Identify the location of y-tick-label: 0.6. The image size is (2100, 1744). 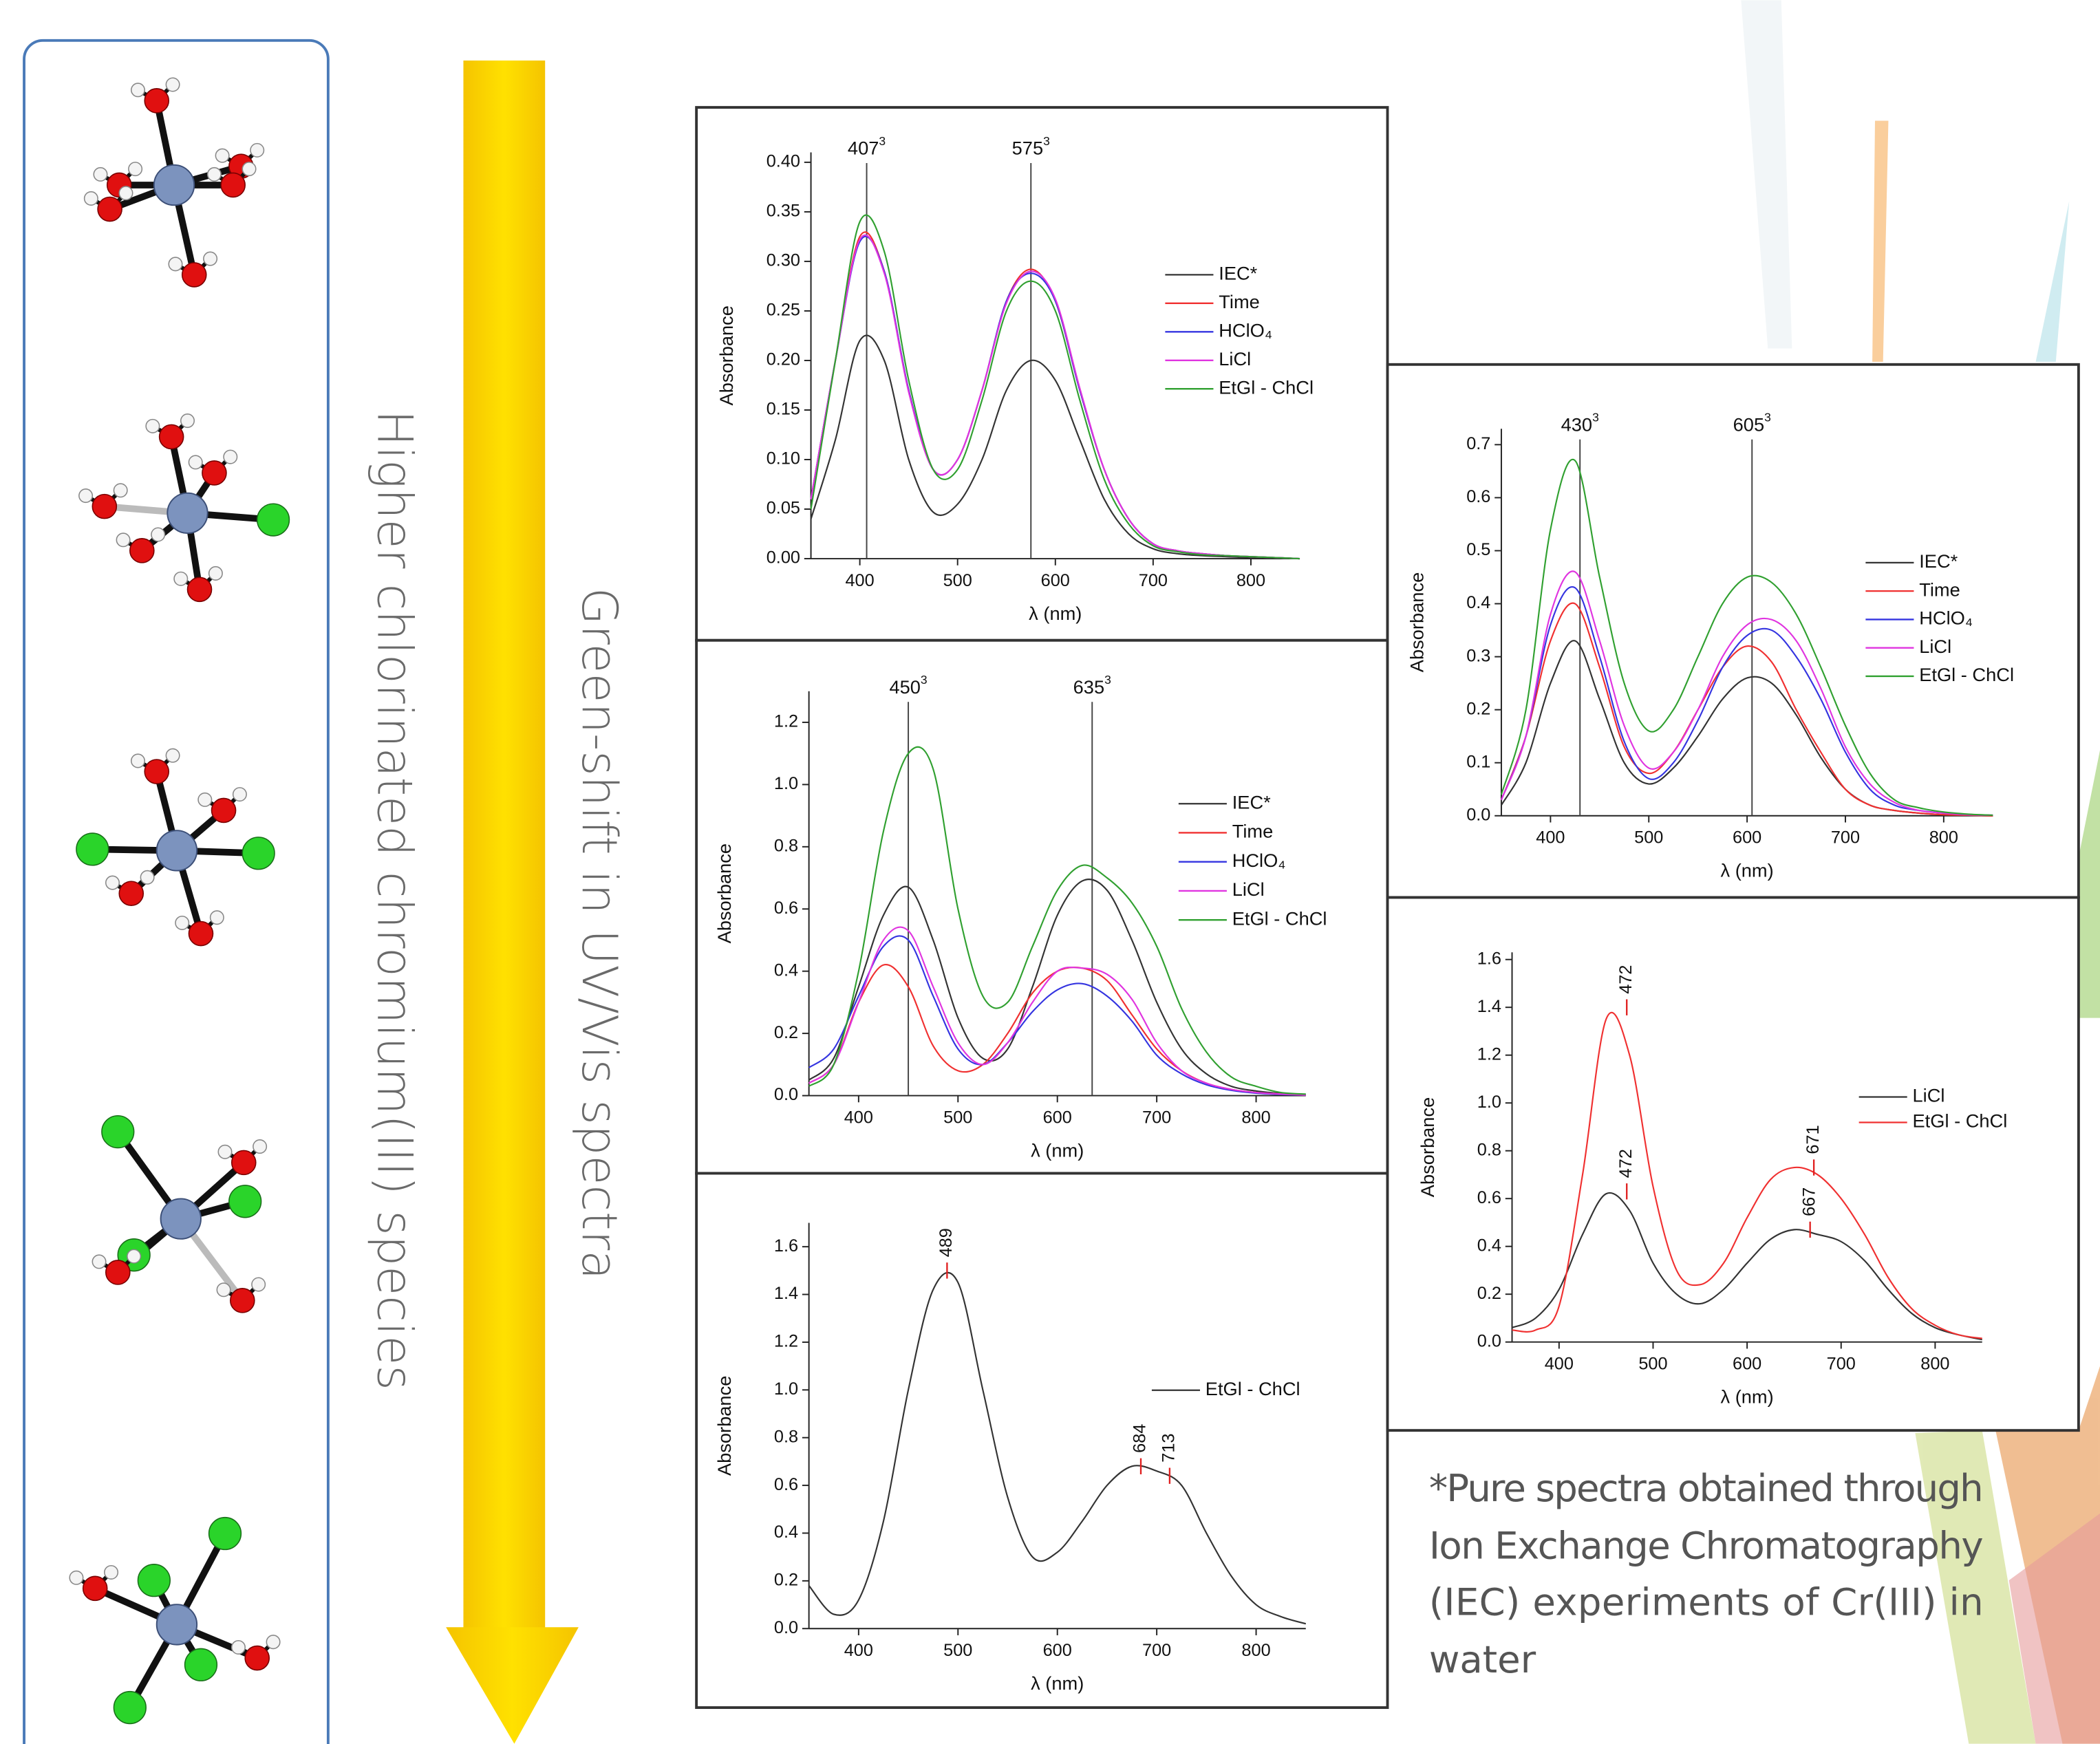
(1489, 1197).